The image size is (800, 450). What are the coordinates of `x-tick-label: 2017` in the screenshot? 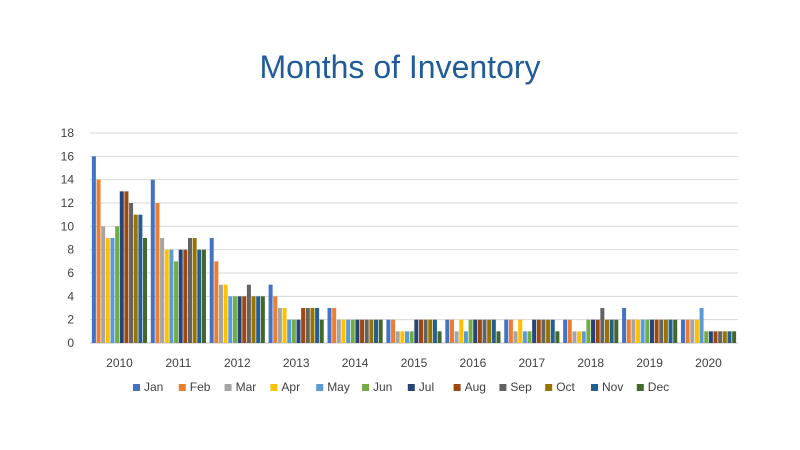 It's located at (531, 363).